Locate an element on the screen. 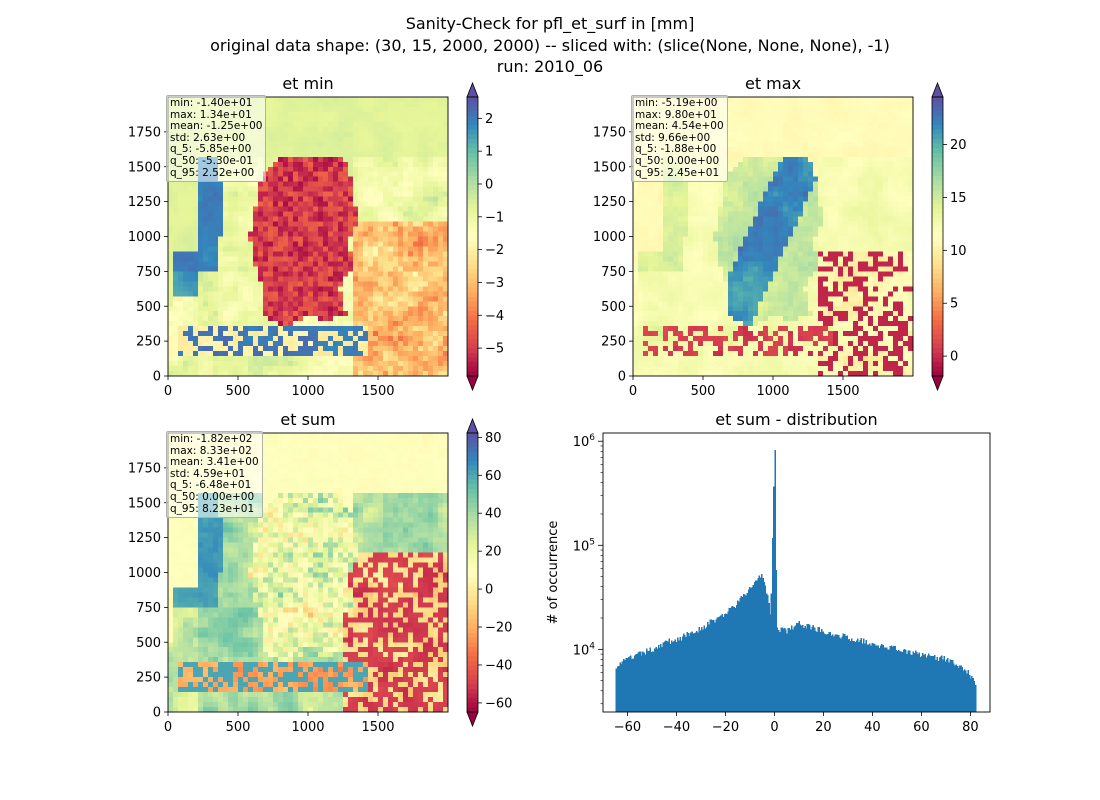 Image resolution: width=1100 pixels, height=800 pixels. colorbar-segment is located at coordinates (472, 281).